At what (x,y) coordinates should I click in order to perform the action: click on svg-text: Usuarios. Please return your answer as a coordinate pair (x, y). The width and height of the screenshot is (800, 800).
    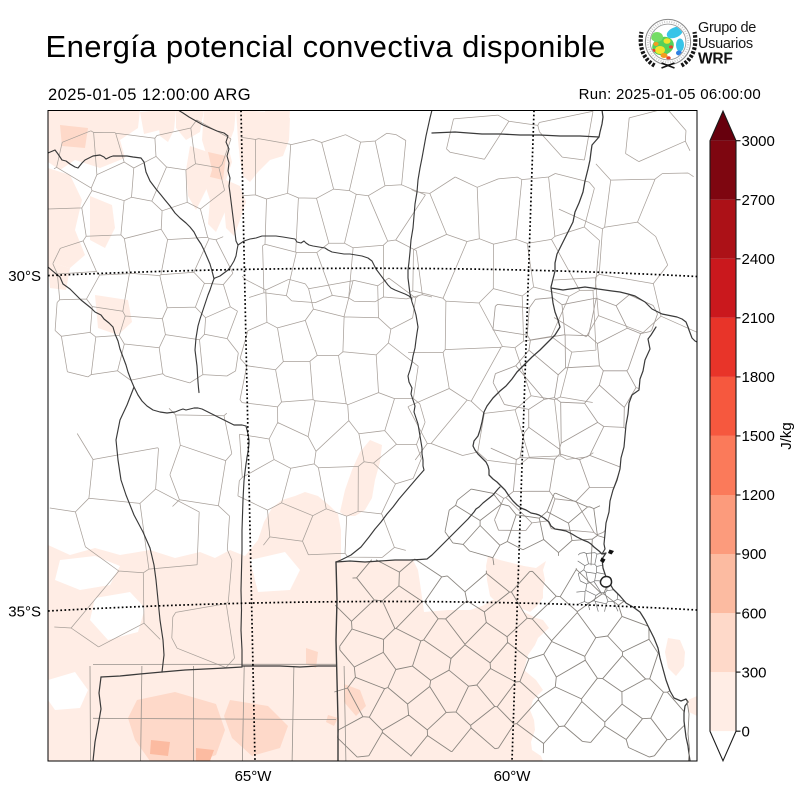
    Looking at the image, I should click on (725, 44).